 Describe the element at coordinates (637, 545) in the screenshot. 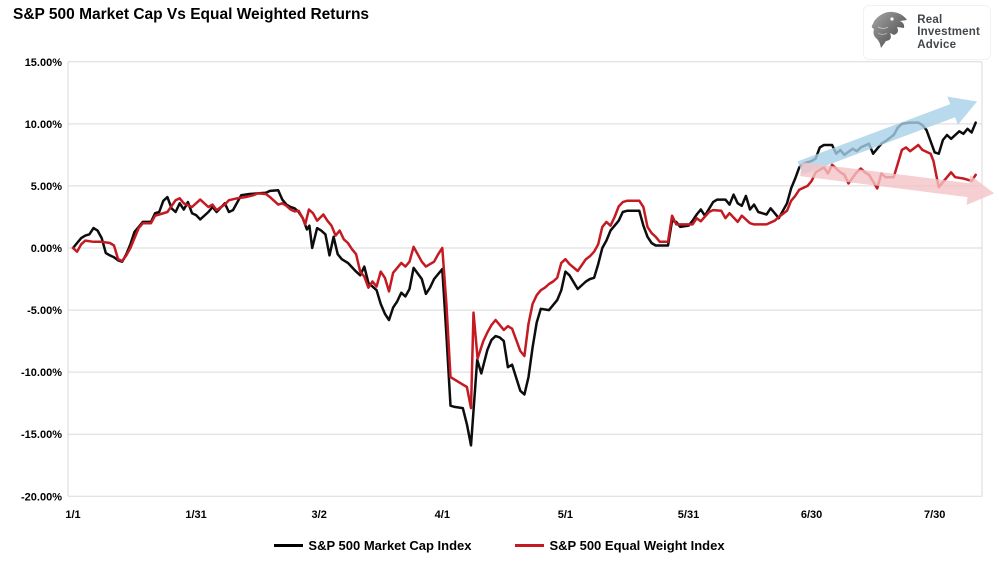

I see `legend-label-equal-weight: S&P 500 Equal Weight Index` at that location.